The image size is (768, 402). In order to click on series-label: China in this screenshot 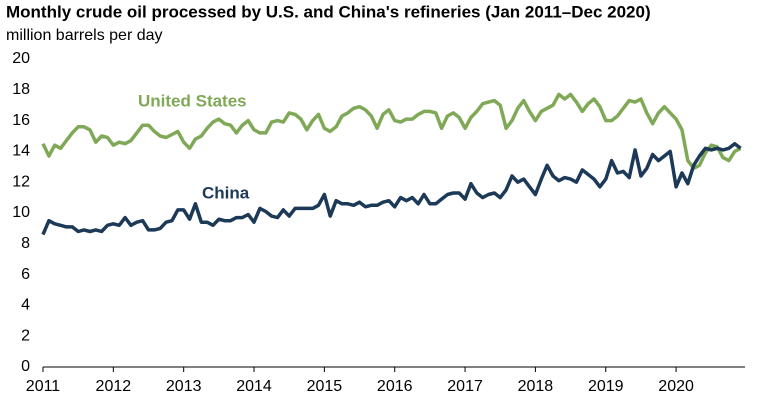, I will do `click(226, 192)`.